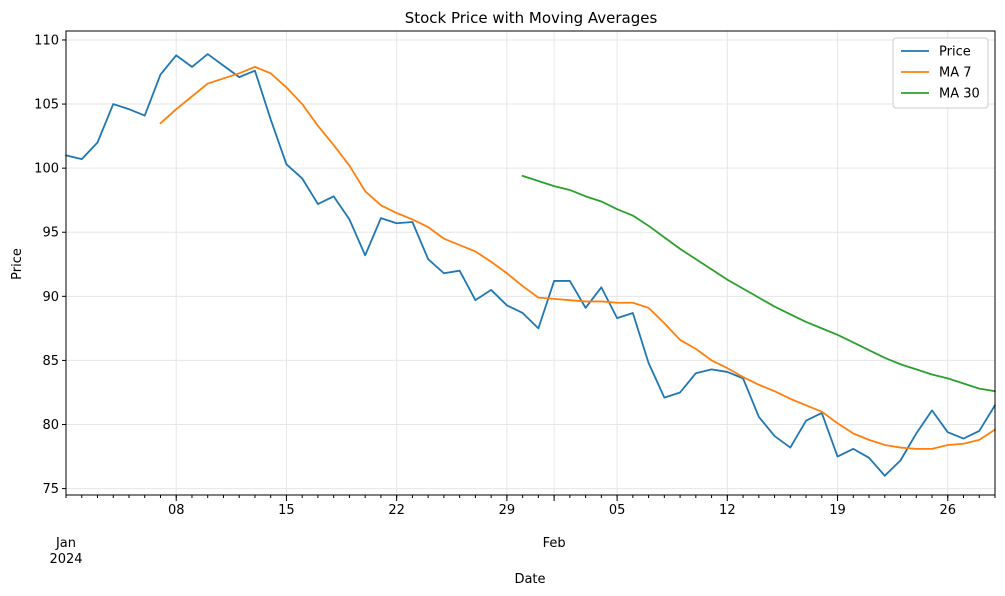 This screenshot has width=1005, height=596. I want to click on y-tick-label: 100, so click(46, 169).